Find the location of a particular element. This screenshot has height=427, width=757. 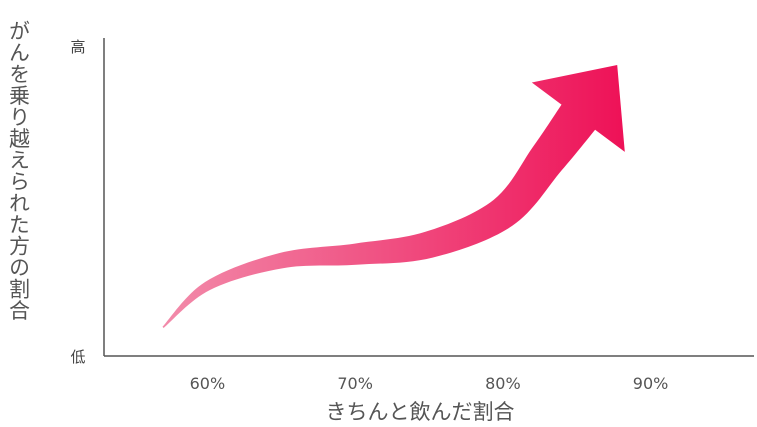

x-tick-labels: 60% 70% 80% 90% is located at coordinates (429, 383).